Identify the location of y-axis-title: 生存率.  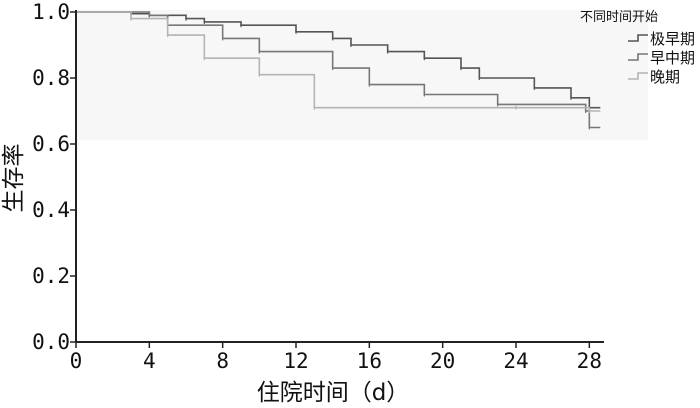
(14, 178).